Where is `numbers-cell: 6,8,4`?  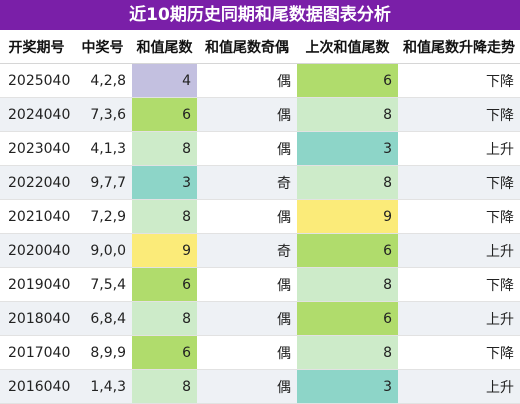
numbers-cell: 6,8,4 is located at coordinates (102, 318).